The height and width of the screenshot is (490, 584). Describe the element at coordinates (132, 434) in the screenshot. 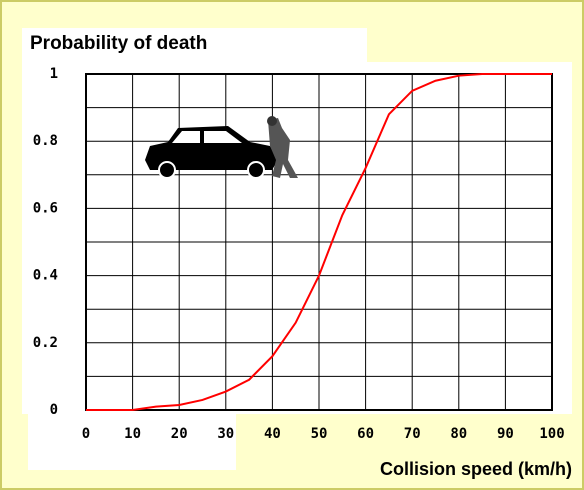

I see `x-tick-label: 10` at that location.